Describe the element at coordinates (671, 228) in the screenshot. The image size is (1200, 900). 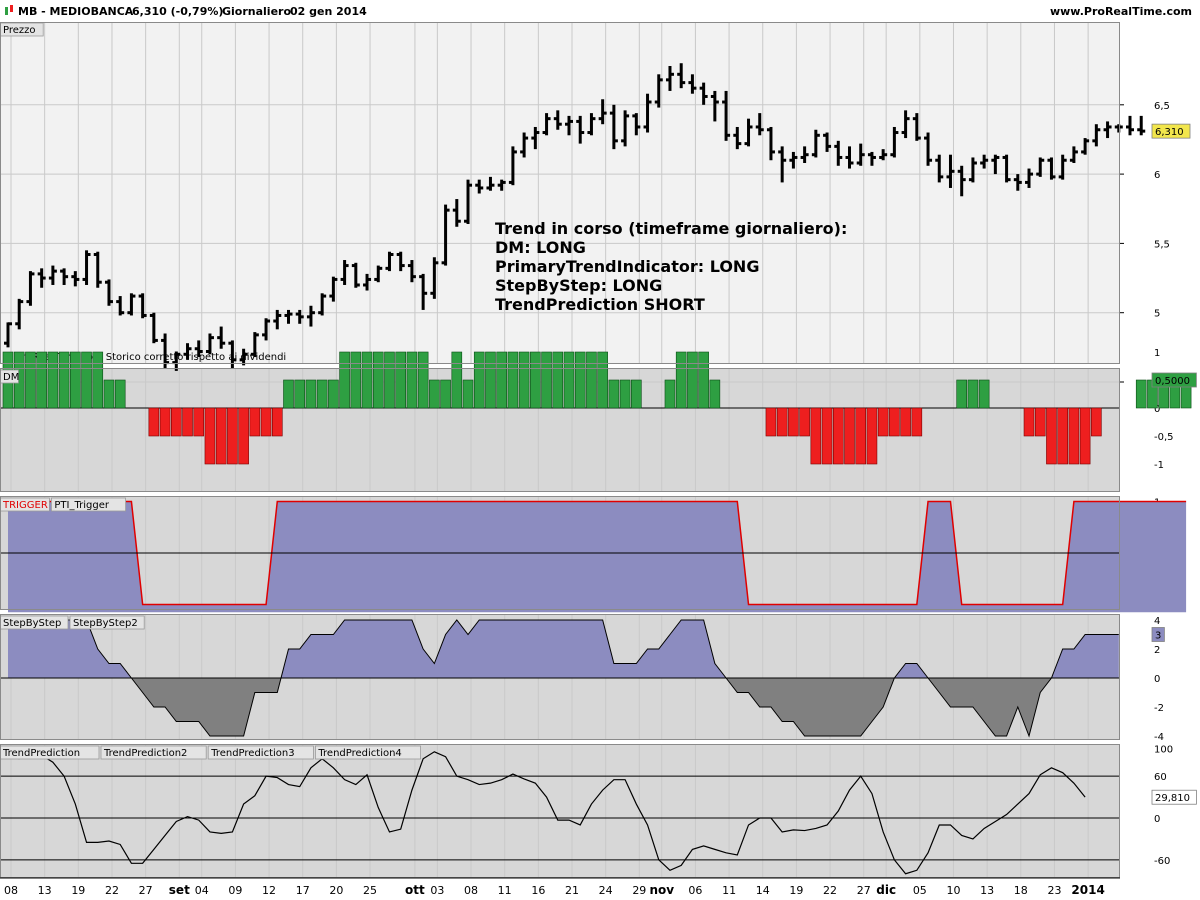
I see `trend-annotation-line: Trend in corso (timeframe giornaliero):` at that location.